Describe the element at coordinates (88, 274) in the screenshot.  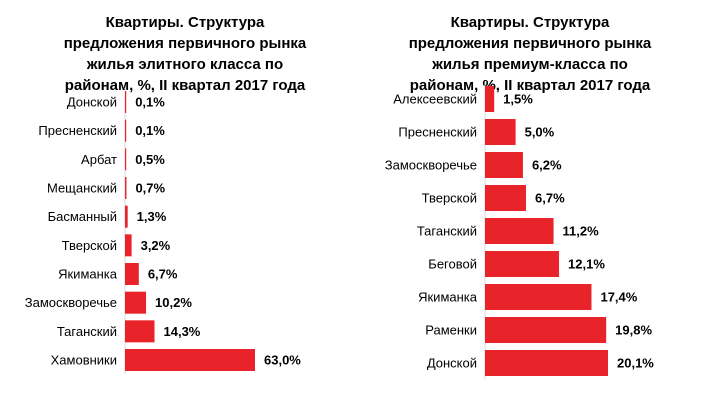
I see `chart-0-category-label: Якиманка` at that location.